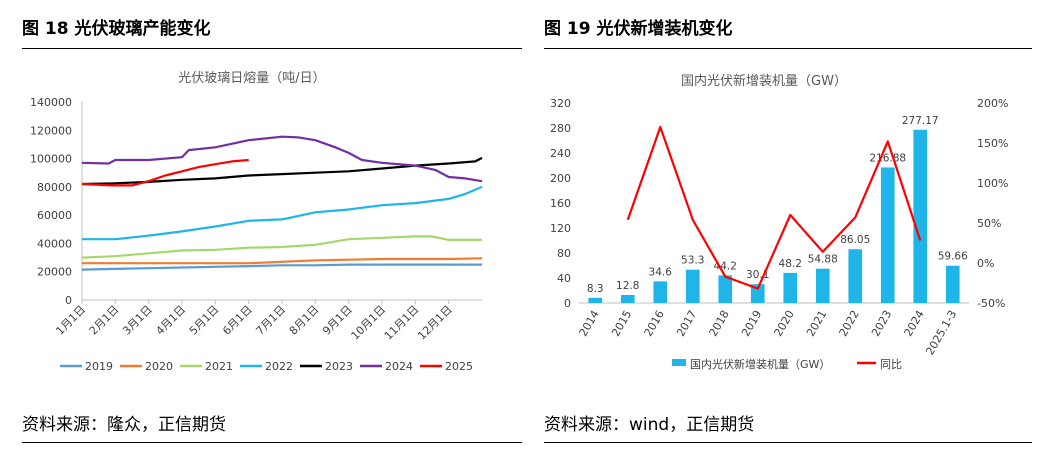 The width and height of the screenshot is (1045, 451). Describe the element at coordinates (991, 303) in the screenshot. I see `y-right-tick-label: -50%` at that location.